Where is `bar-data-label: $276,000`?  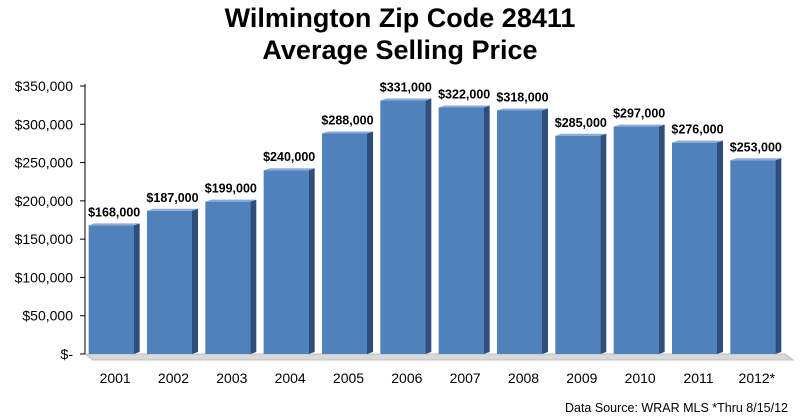
bar-data-label: $276,000 is located at coordinates (697, 130).